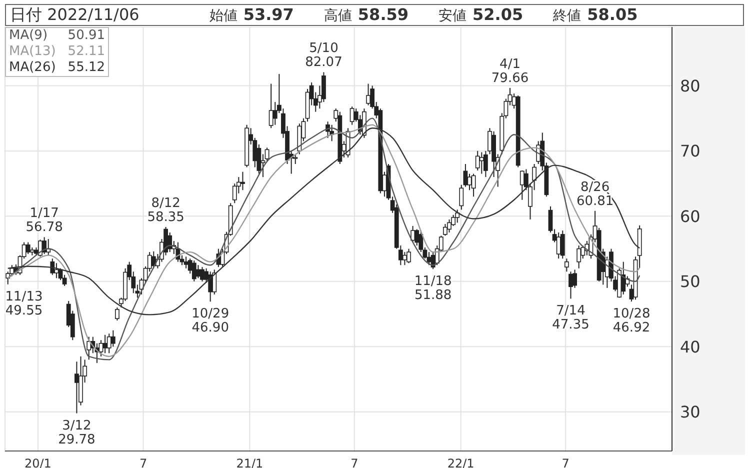  What do you see at coordinates (77, 433) in the screenshot?
I see `annotation: 3/12 29.78` at bounding box center [77, 433].